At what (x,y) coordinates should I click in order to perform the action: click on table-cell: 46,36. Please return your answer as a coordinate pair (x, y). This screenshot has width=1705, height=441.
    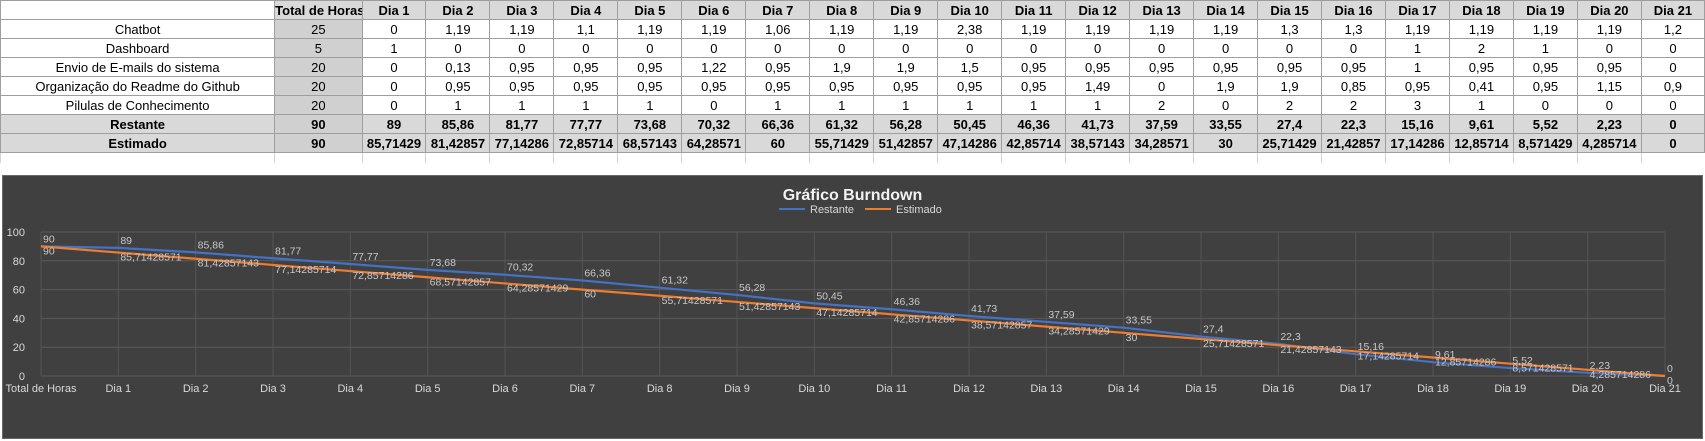
    Looking at the image, I should click on (1034, 124).